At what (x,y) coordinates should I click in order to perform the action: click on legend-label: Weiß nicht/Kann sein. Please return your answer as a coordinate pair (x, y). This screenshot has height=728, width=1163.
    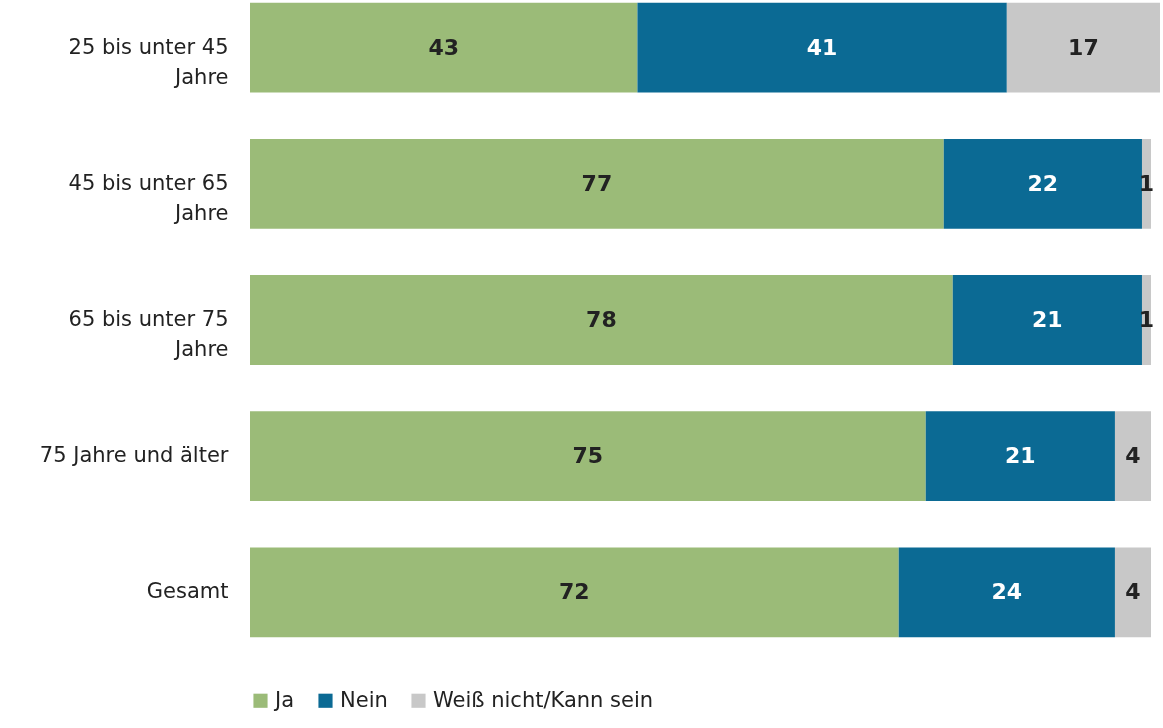
    Looking at the image, I should click on (543, 699).